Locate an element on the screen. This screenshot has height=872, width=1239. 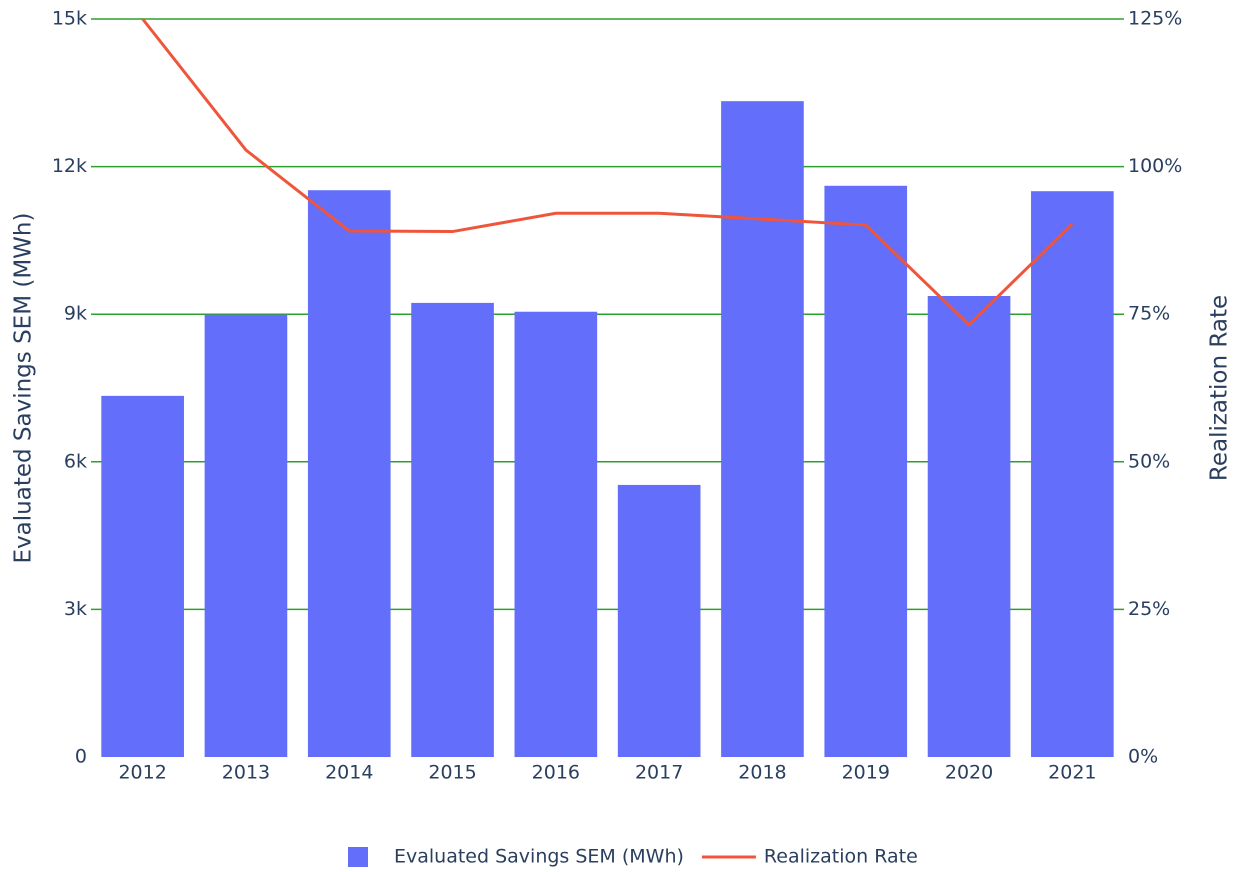
y2-tick-label: 100% is located at coordinates (1155, 166).